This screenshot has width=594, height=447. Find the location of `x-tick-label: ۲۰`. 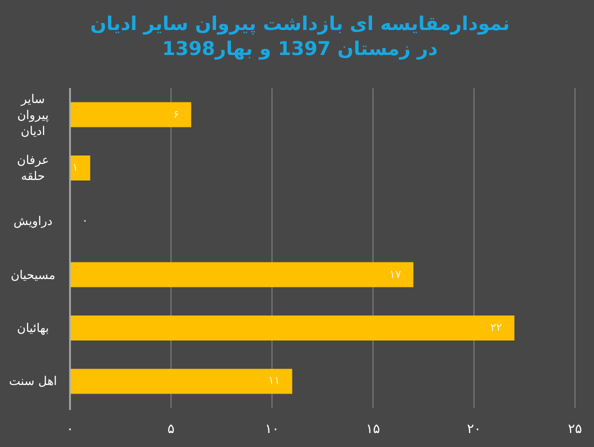

x-tick-label: ۲۰ is located at coordinates (474, 429).